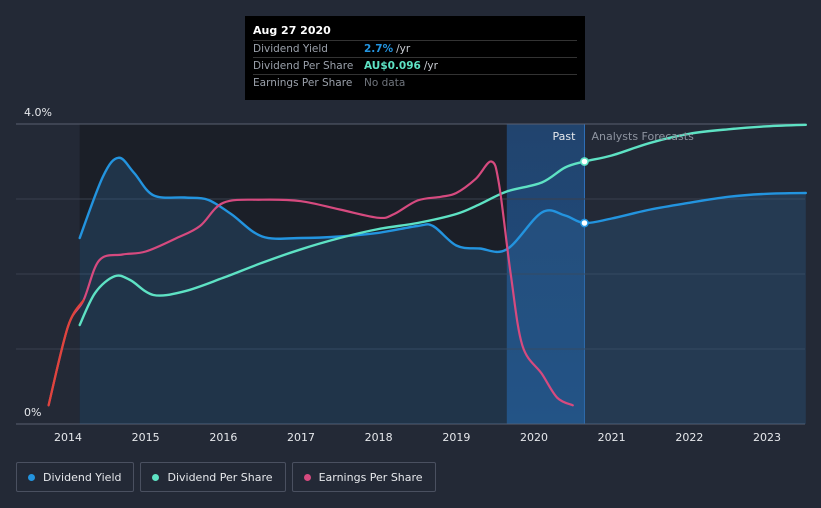  What do you see at coordinates (415, 48) in the screenshot?
I see `tooltip-row-dividend-yield: Dividend Yield 2.7% /yr` at bounding box center [415, 48].